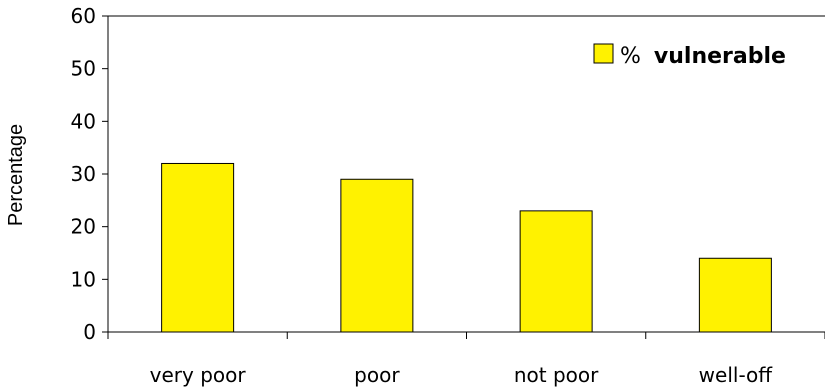 The height and width of the screenshot is (389, 825). I want to click on x-tick-label: well-off, so click(736, 375).